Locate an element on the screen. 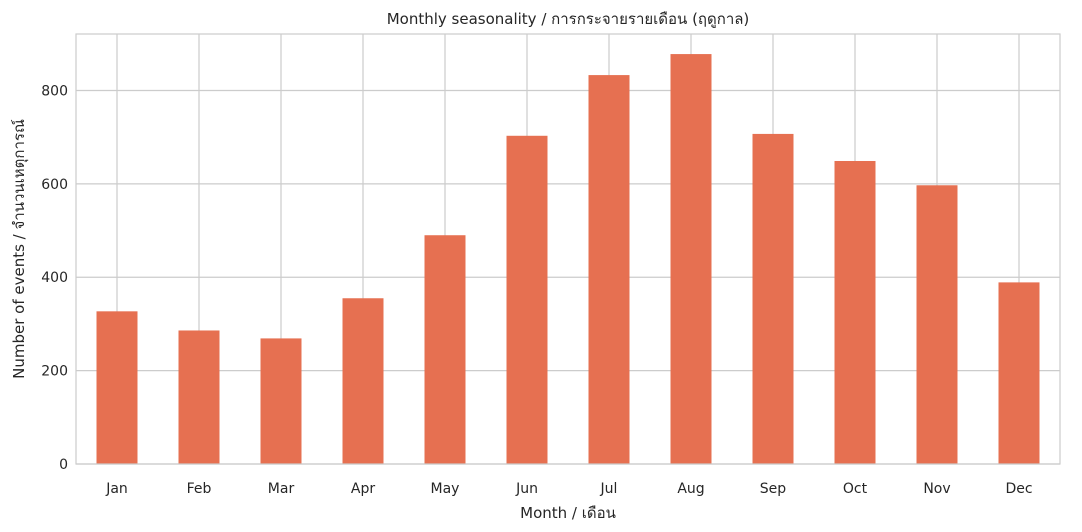 This screenshot has width=1082, height=532. x-tick-label-mar: Mar is located at coordinates (281, 489).